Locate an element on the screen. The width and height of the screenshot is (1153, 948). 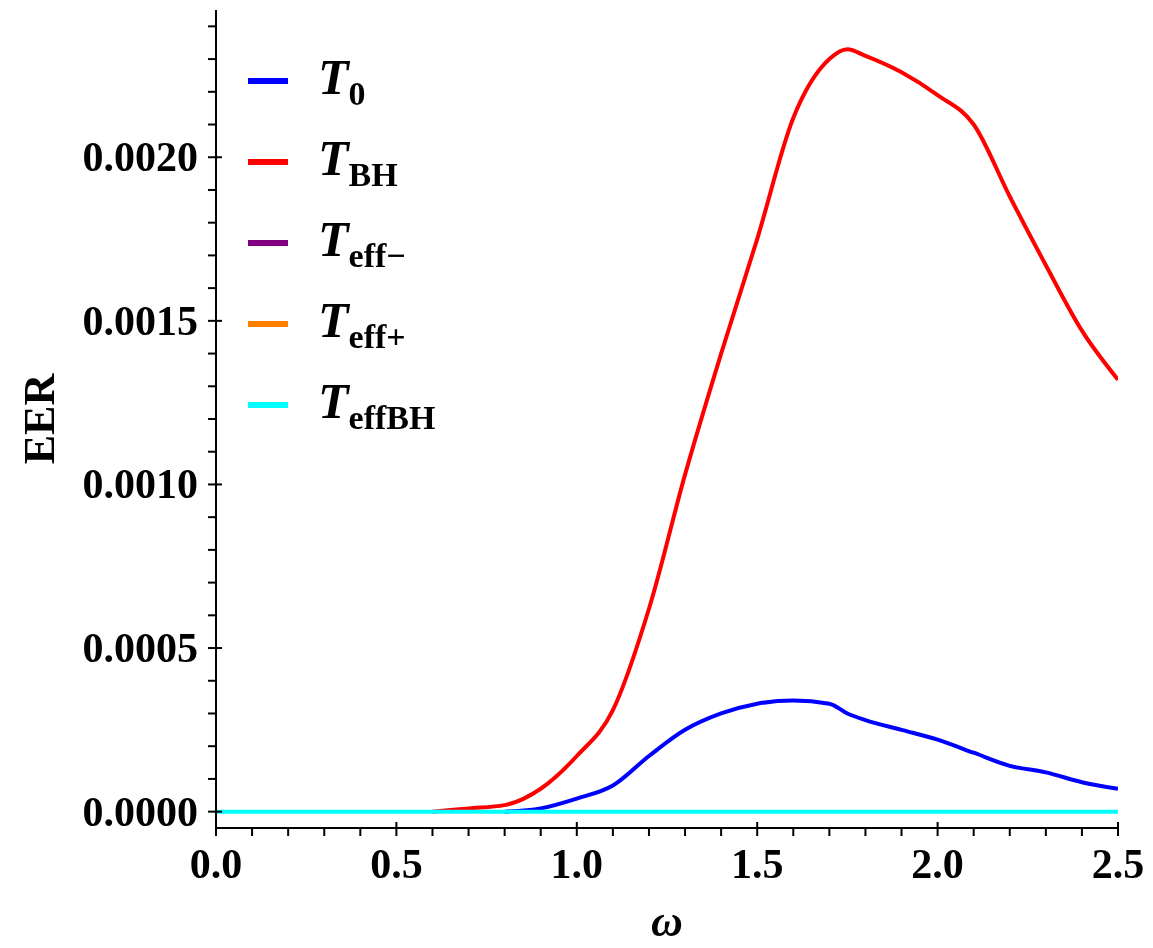
y-tick-label: 0.0000 is located at coordinates (140, 811).